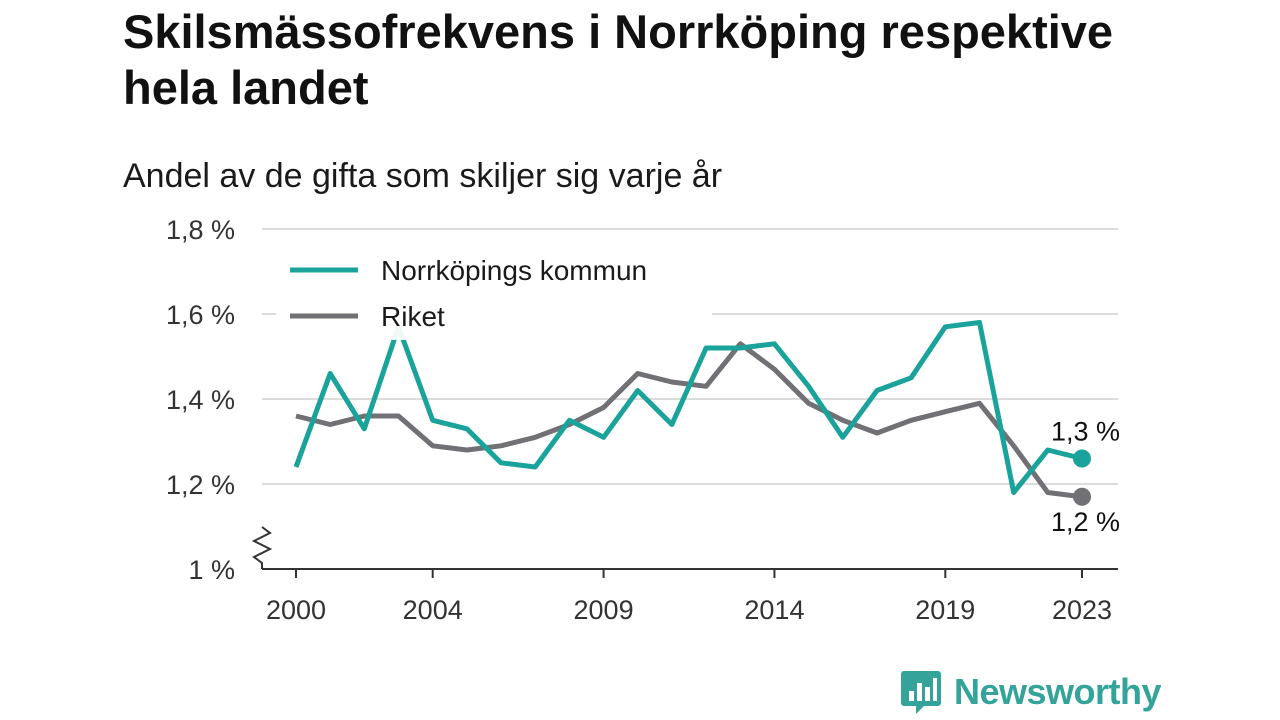 This screenshot has width=1280, height=720. I want to click on y-tick-label: 1,8 %, so click(200, 230).